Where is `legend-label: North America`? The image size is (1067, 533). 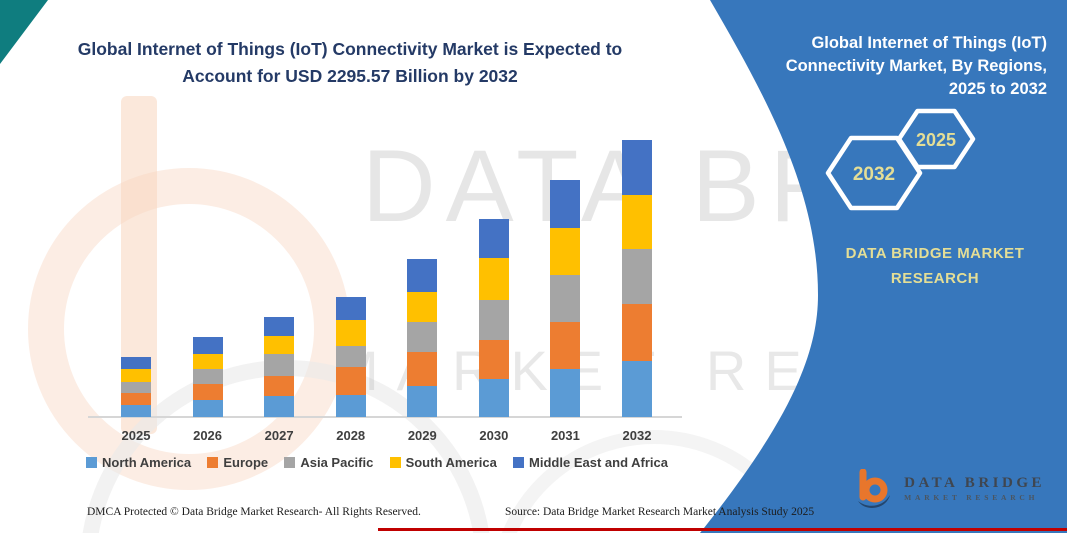
legend-label: North America is located at coordinates (147, 462).